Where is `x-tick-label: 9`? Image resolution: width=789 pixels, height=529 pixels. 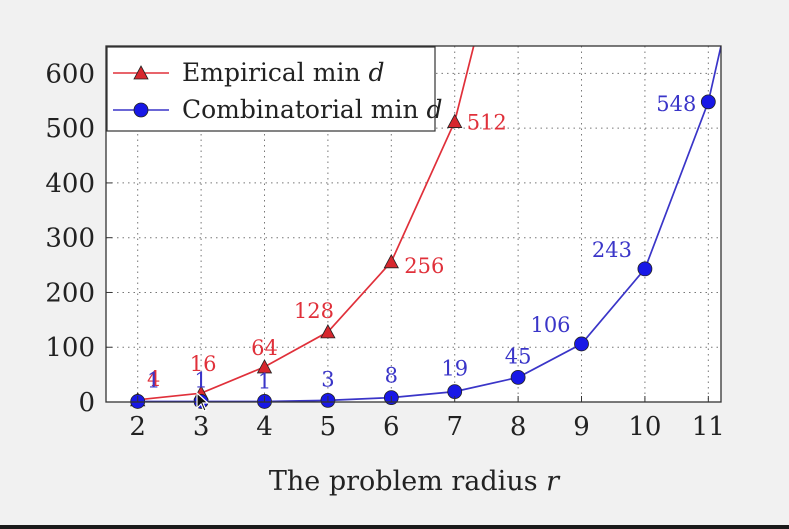
x-tick-label: 9 is located at coordinates (581, 427).